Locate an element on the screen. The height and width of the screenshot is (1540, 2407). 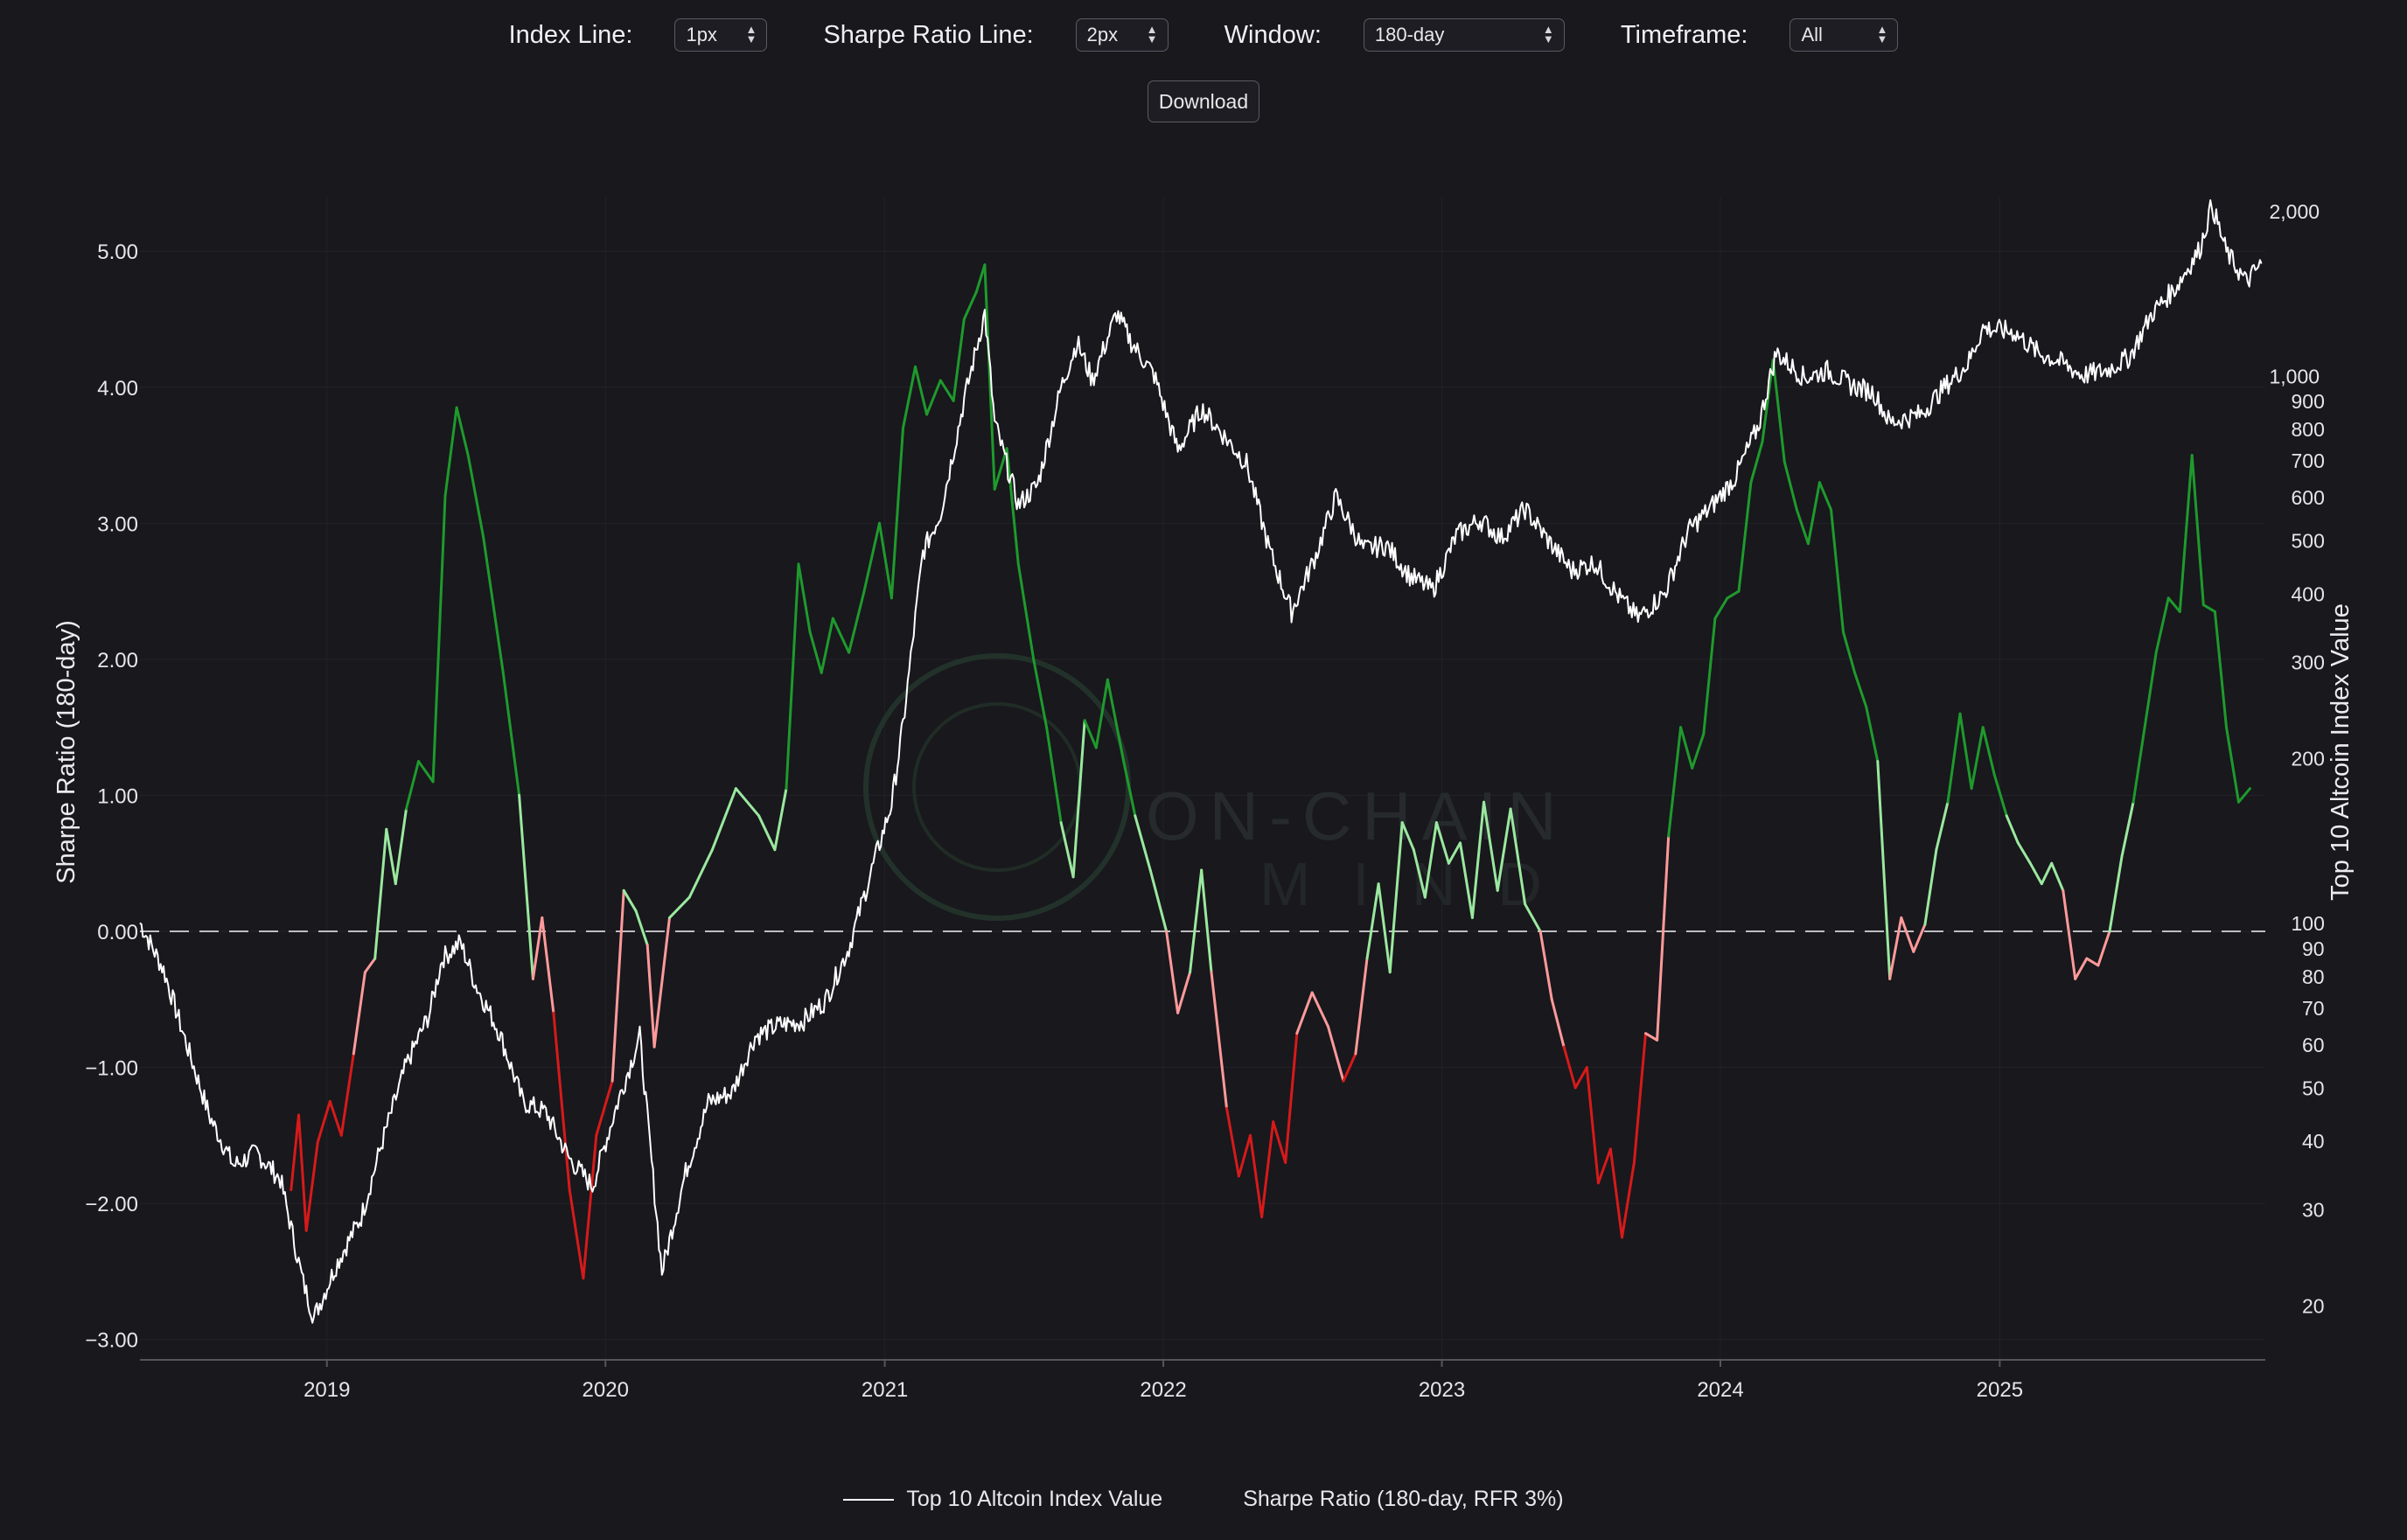
window-value: 180-day is located at coordinates (1409, 34).